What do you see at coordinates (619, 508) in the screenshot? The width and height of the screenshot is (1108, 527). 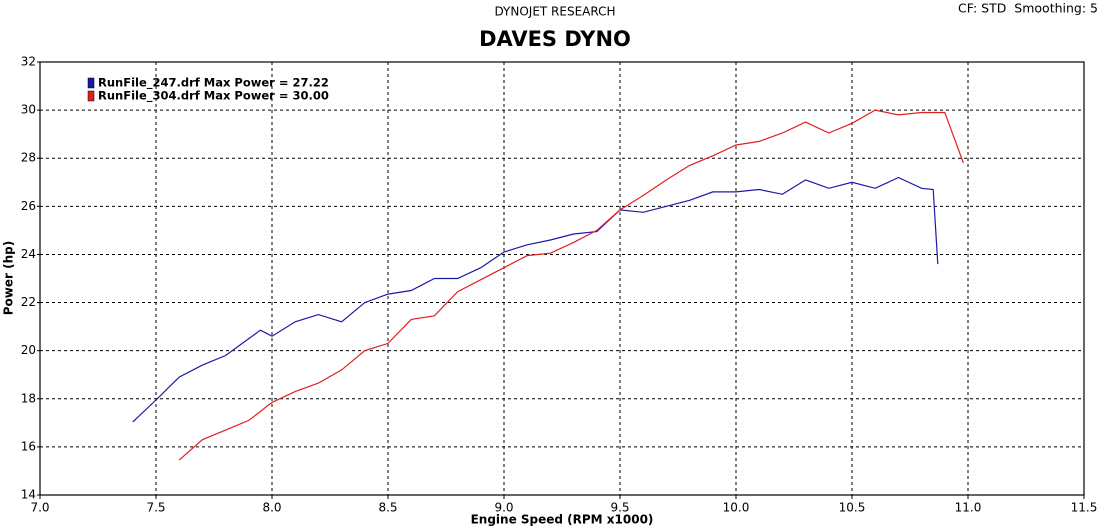 I see `x-tick-label: 9.5` at bounding box center [619, 508].